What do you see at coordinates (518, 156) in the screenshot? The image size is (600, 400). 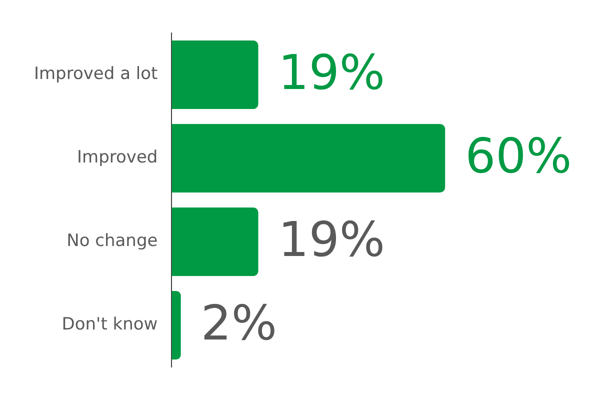 I see `data-label: 60%` at bounding box center [518, 156].